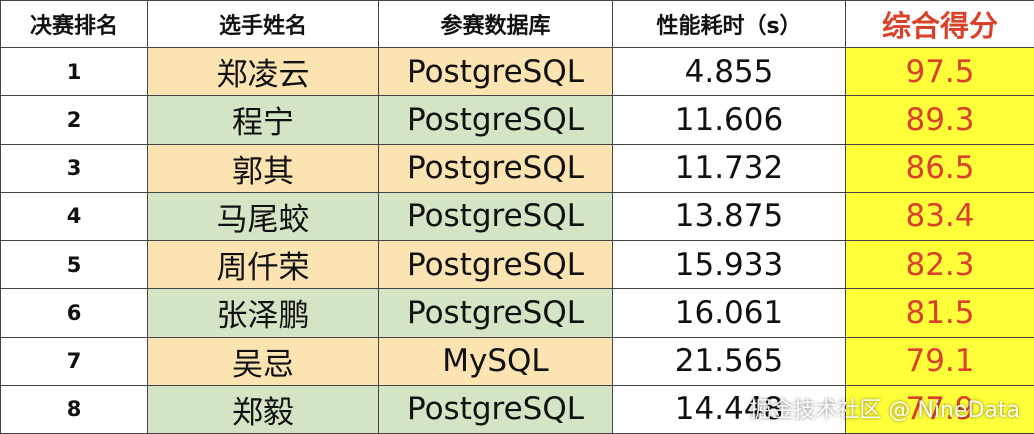 The height and width of the screenshot is (434, 1034). I want to click on table-row: 5 周仟荣 PostgreSQL 15.933 82.3, so click(517, 264).